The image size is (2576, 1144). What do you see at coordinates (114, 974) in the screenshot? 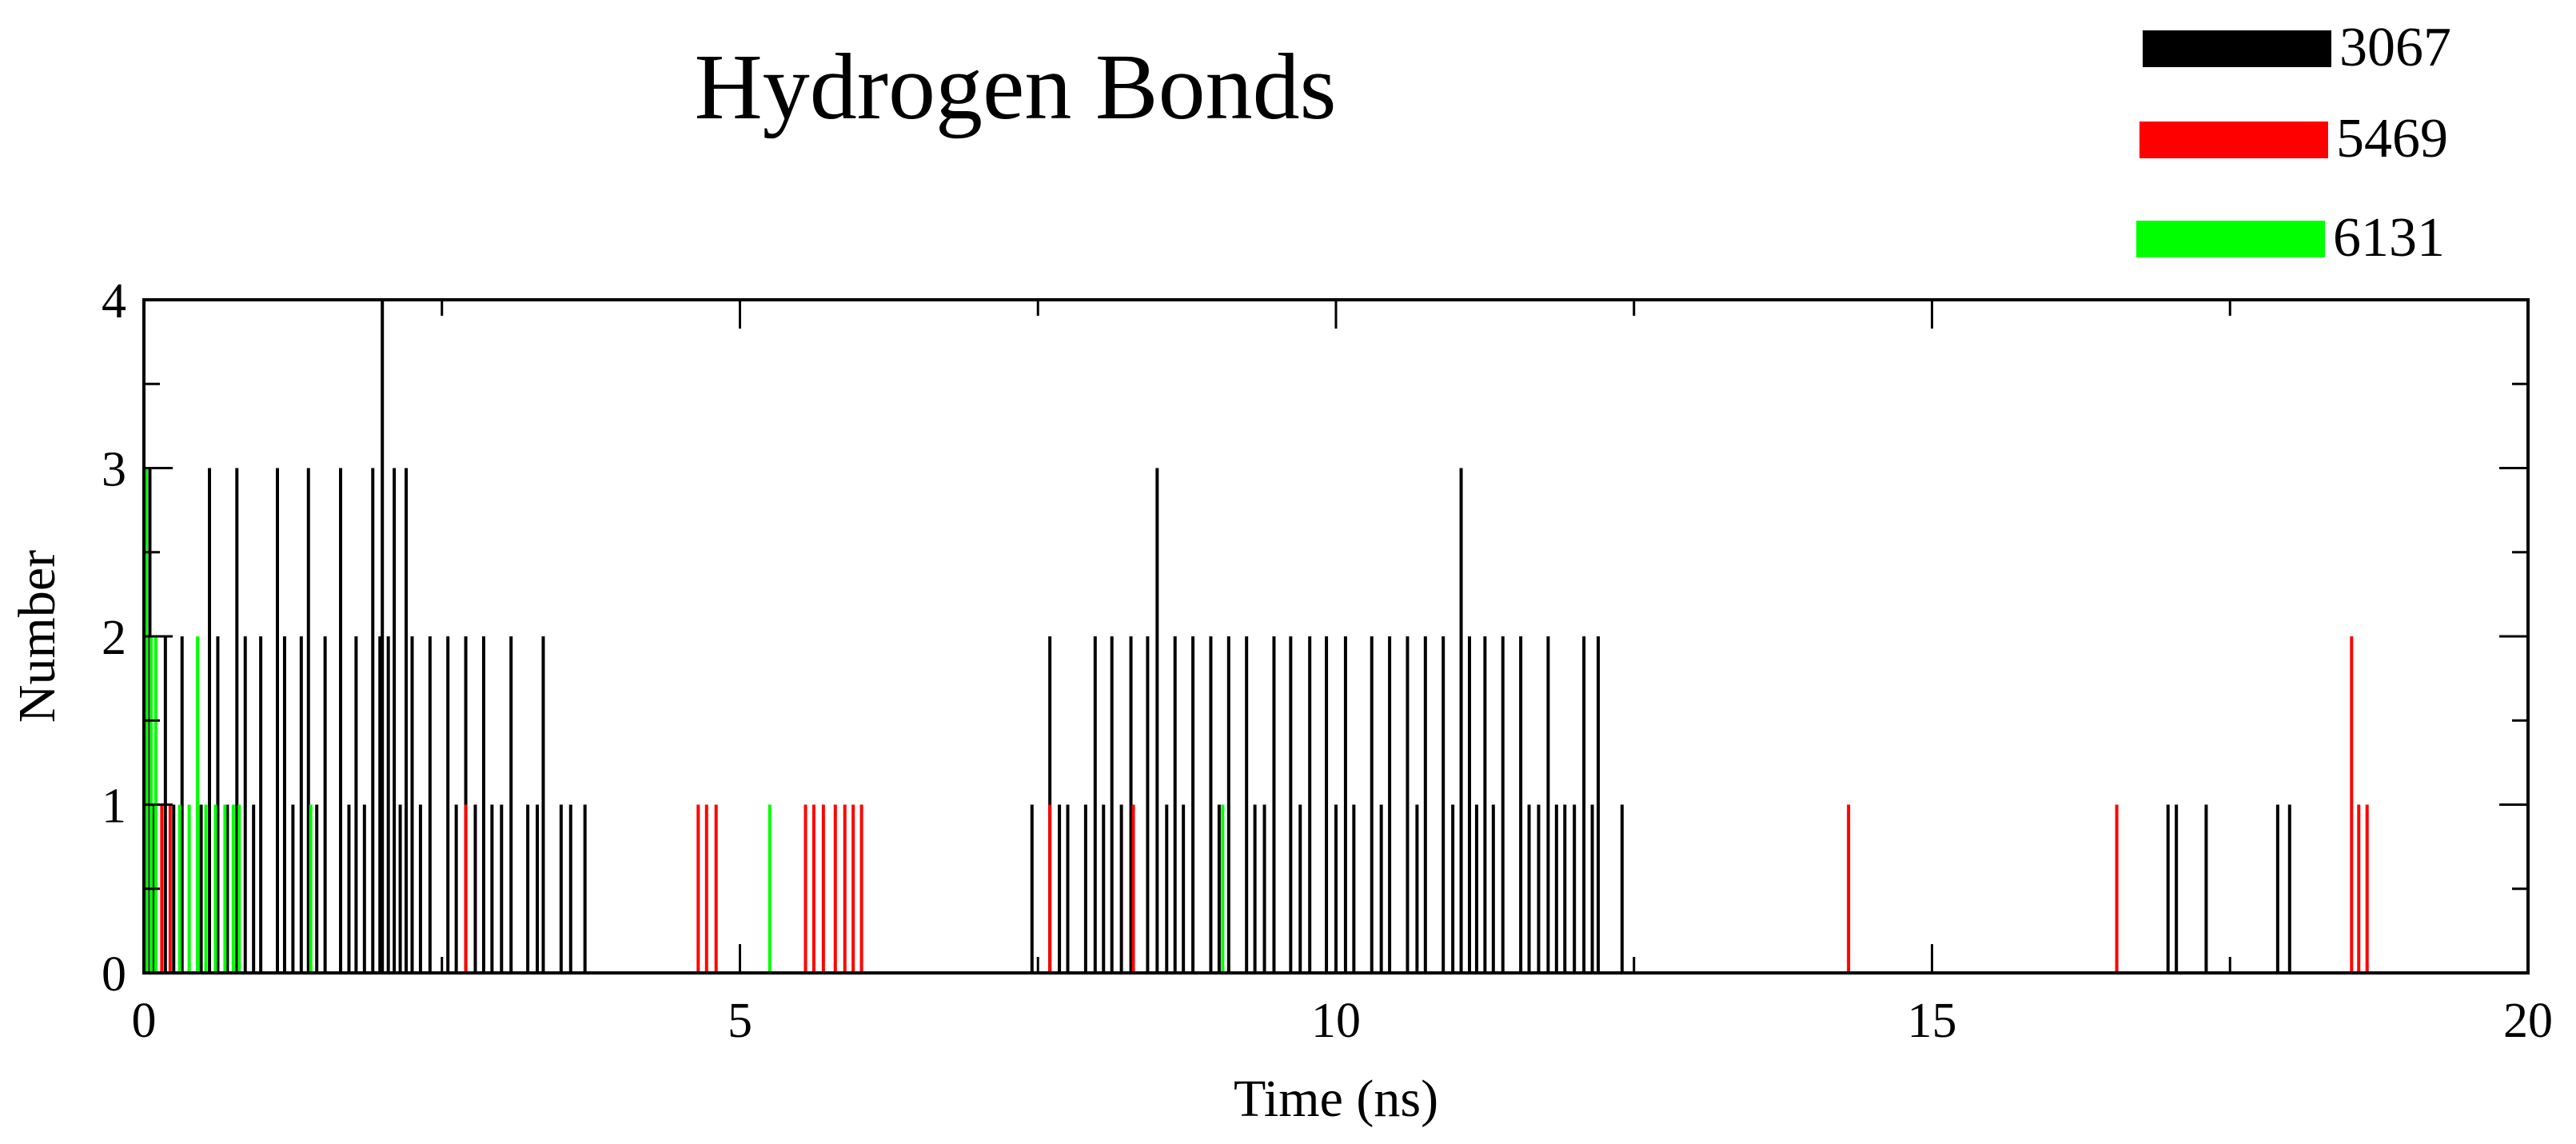
I see `y-tick-label-0: 0` at bounding box center [114, 974].